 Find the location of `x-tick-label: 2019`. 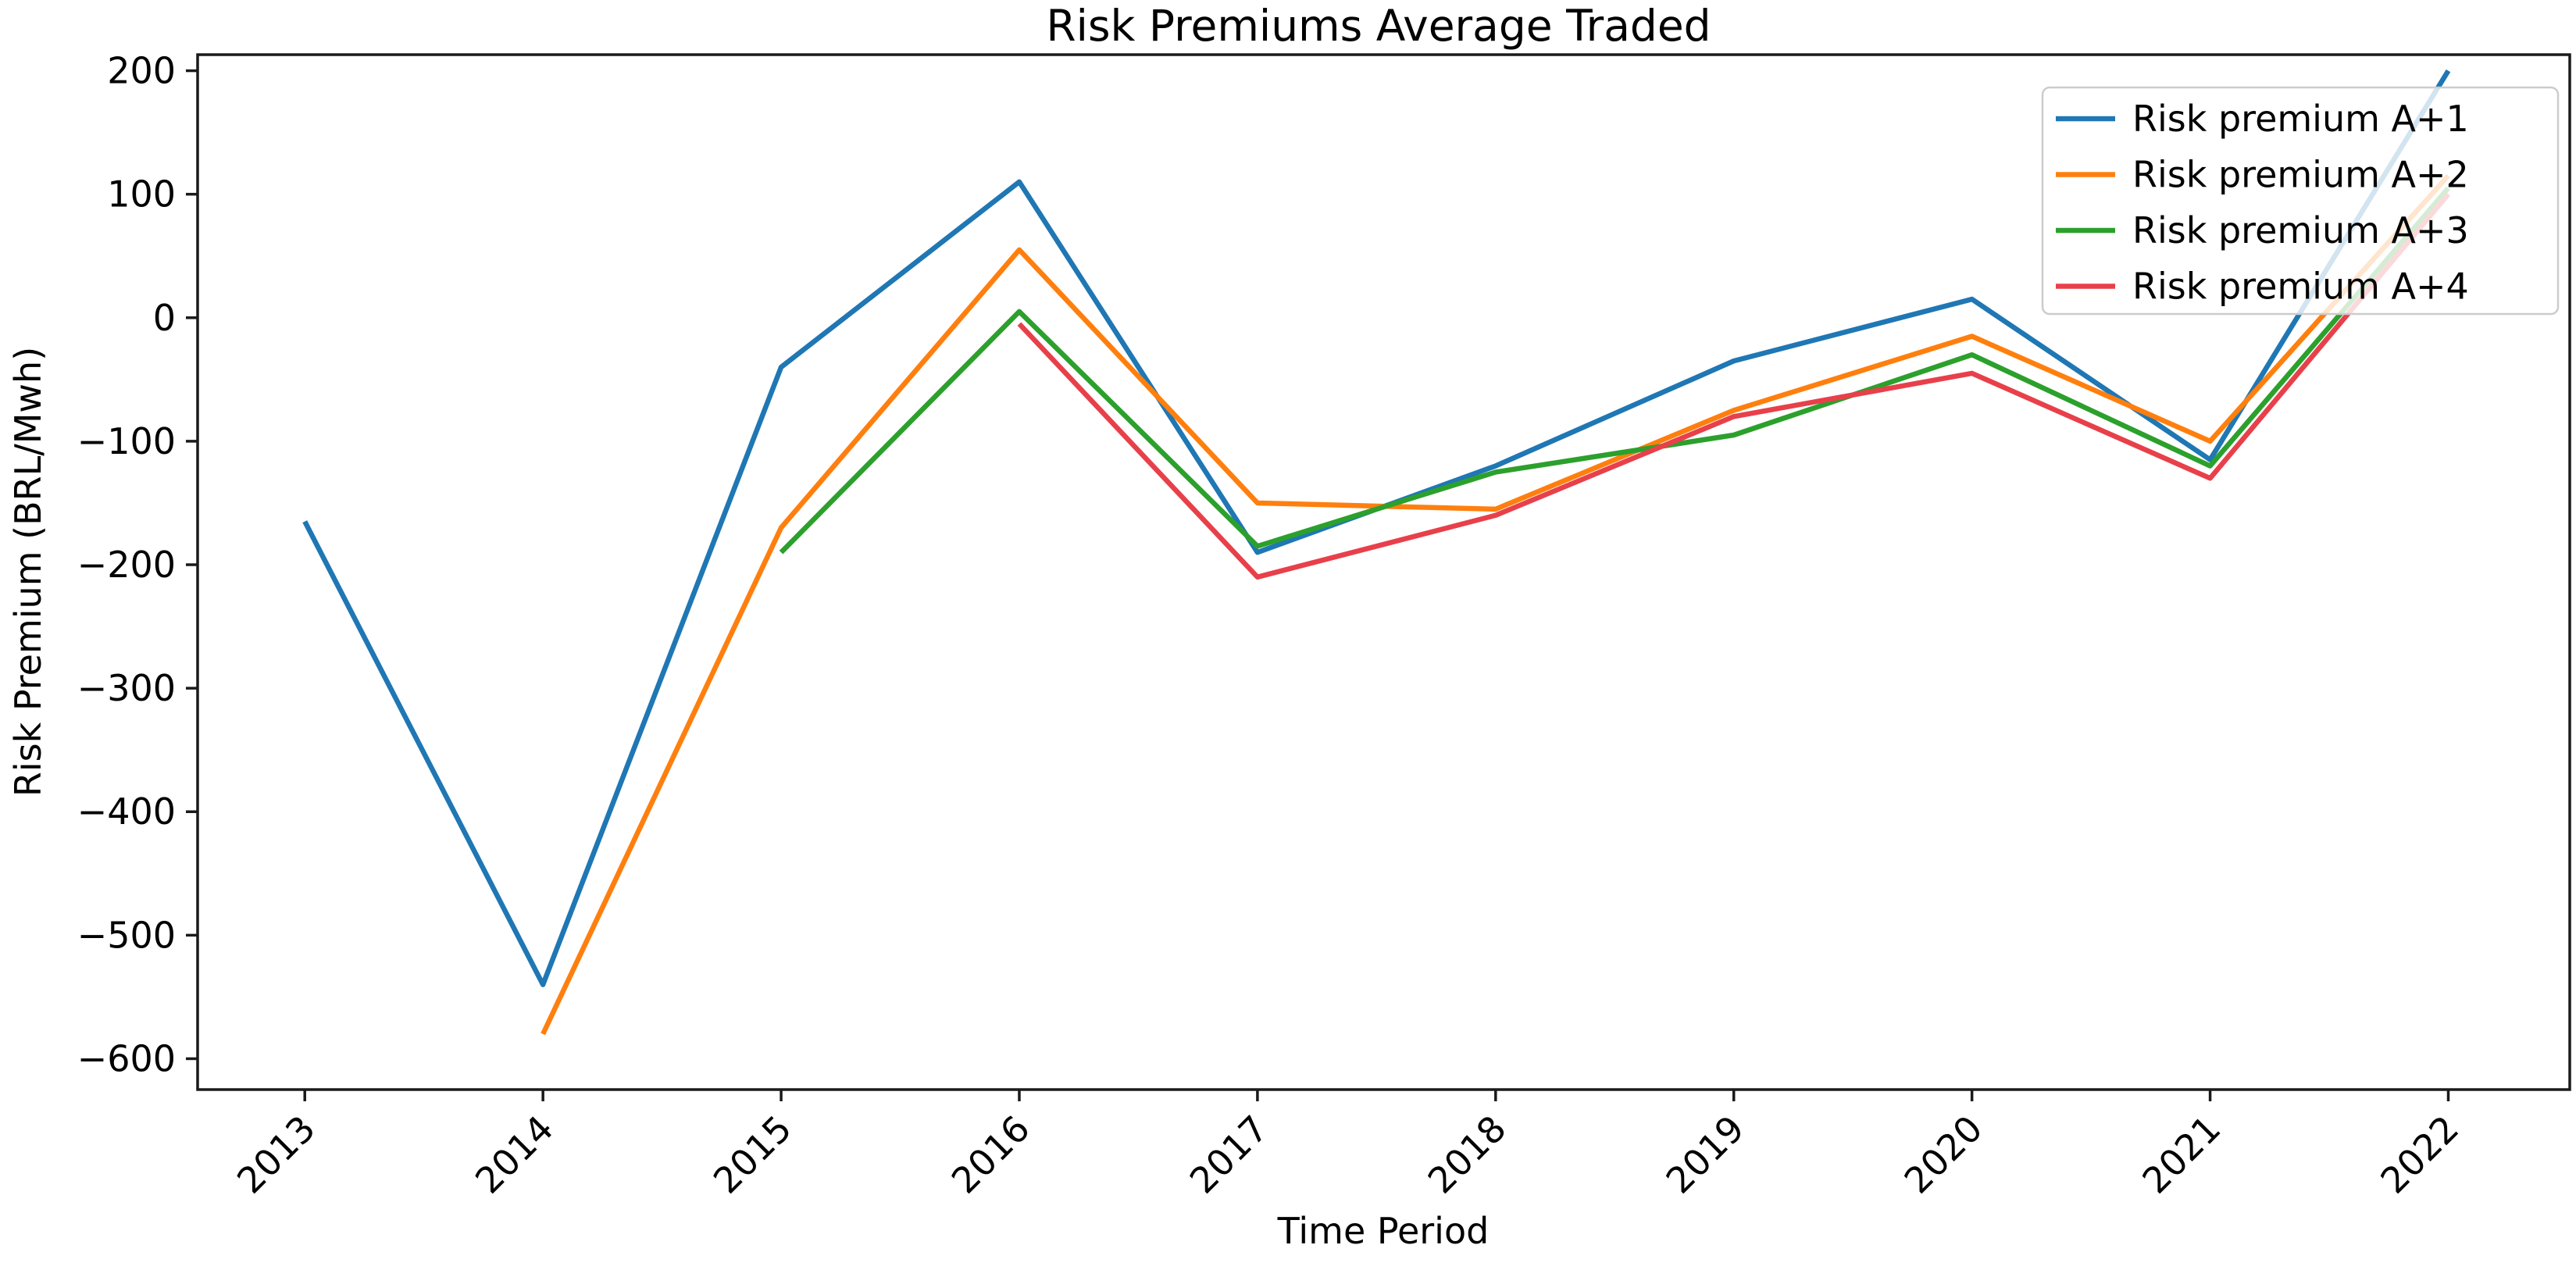

x-tick-label: 2019 is located at coordinates (1705, 1155).